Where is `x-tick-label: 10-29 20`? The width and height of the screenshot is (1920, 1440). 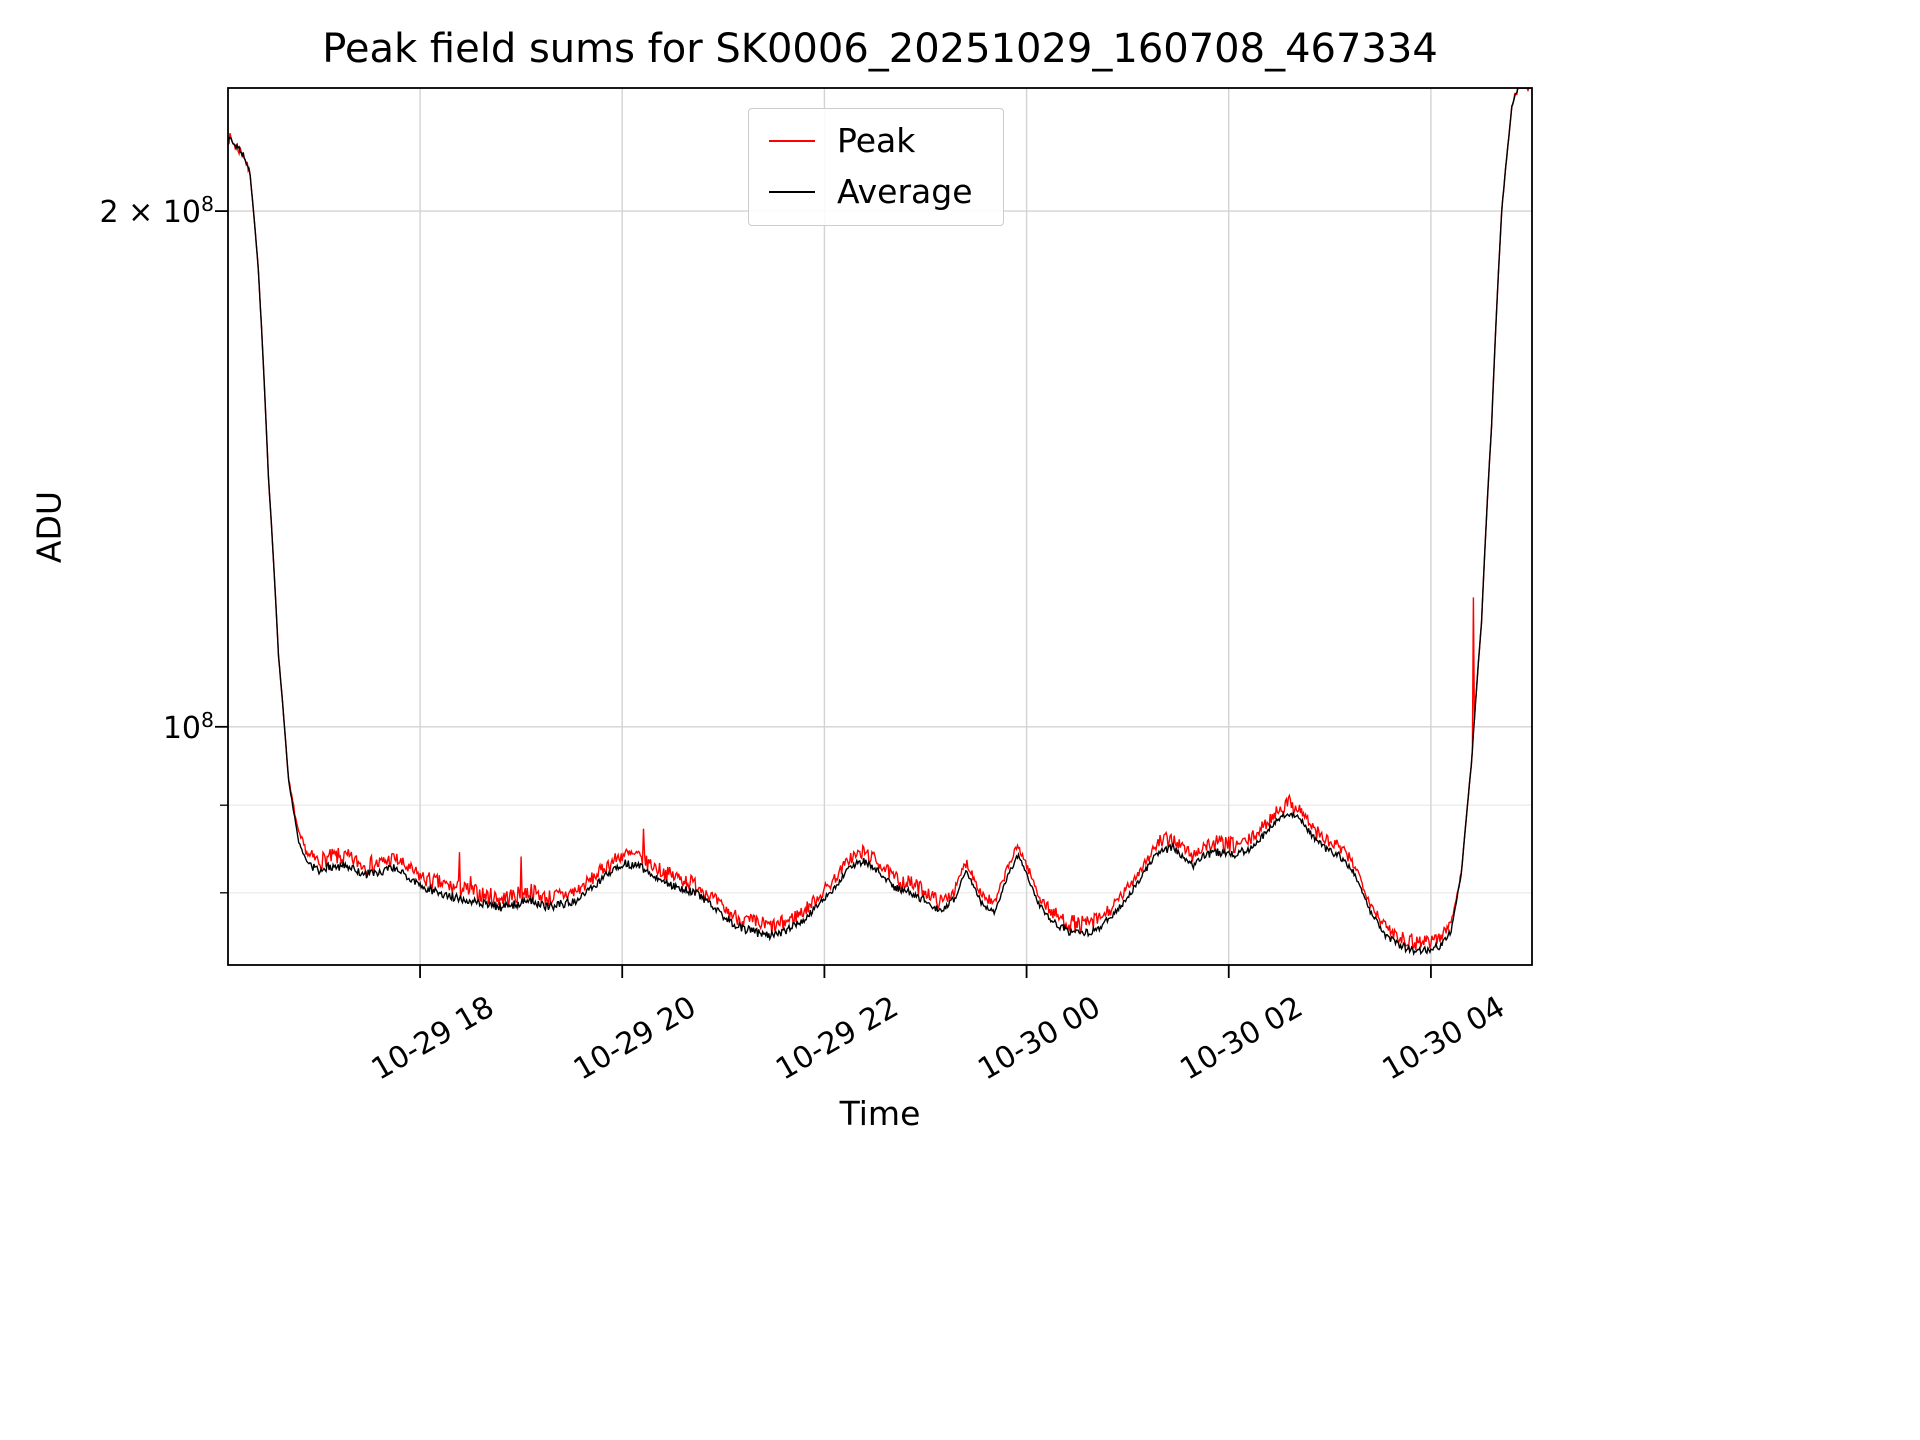
x-tick-label: 10-29 20 is located at coordinates (635, 1039).